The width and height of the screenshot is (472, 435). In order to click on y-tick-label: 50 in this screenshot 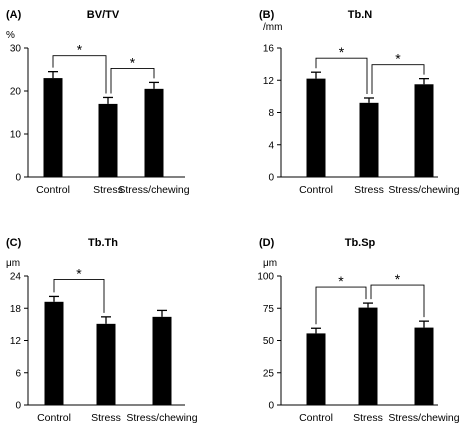, I will do `click(269, 341)`.